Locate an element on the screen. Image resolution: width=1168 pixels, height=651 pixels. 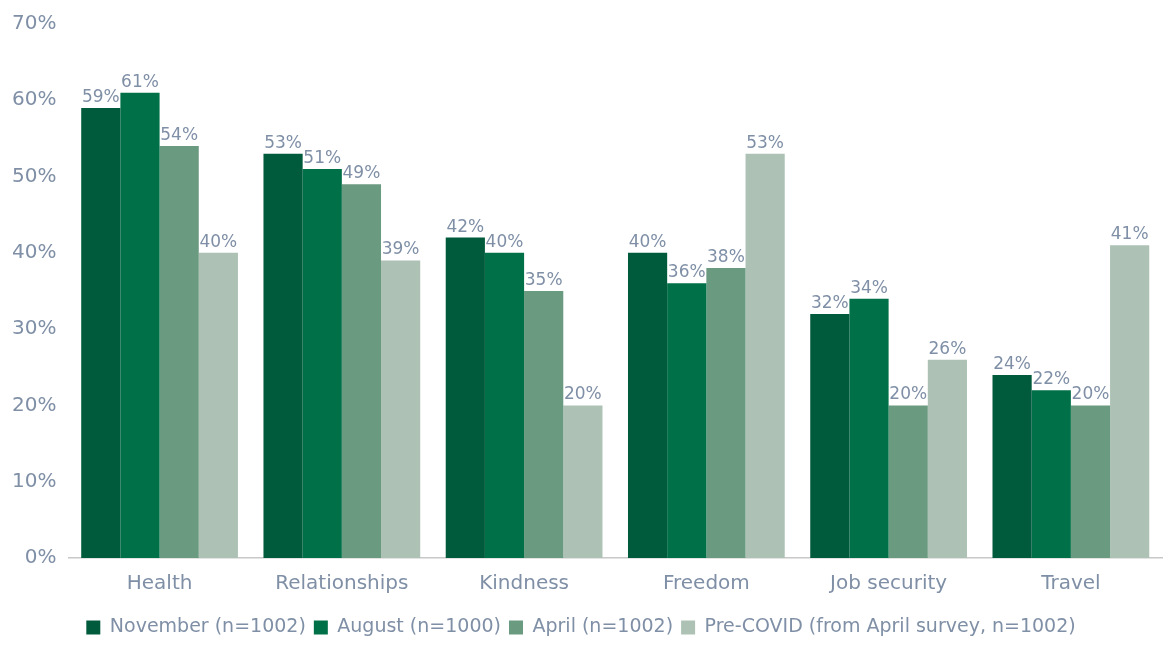
legend-label: Pre-COVID (from April survey, n=1002) is located at coordinates (890, 625).